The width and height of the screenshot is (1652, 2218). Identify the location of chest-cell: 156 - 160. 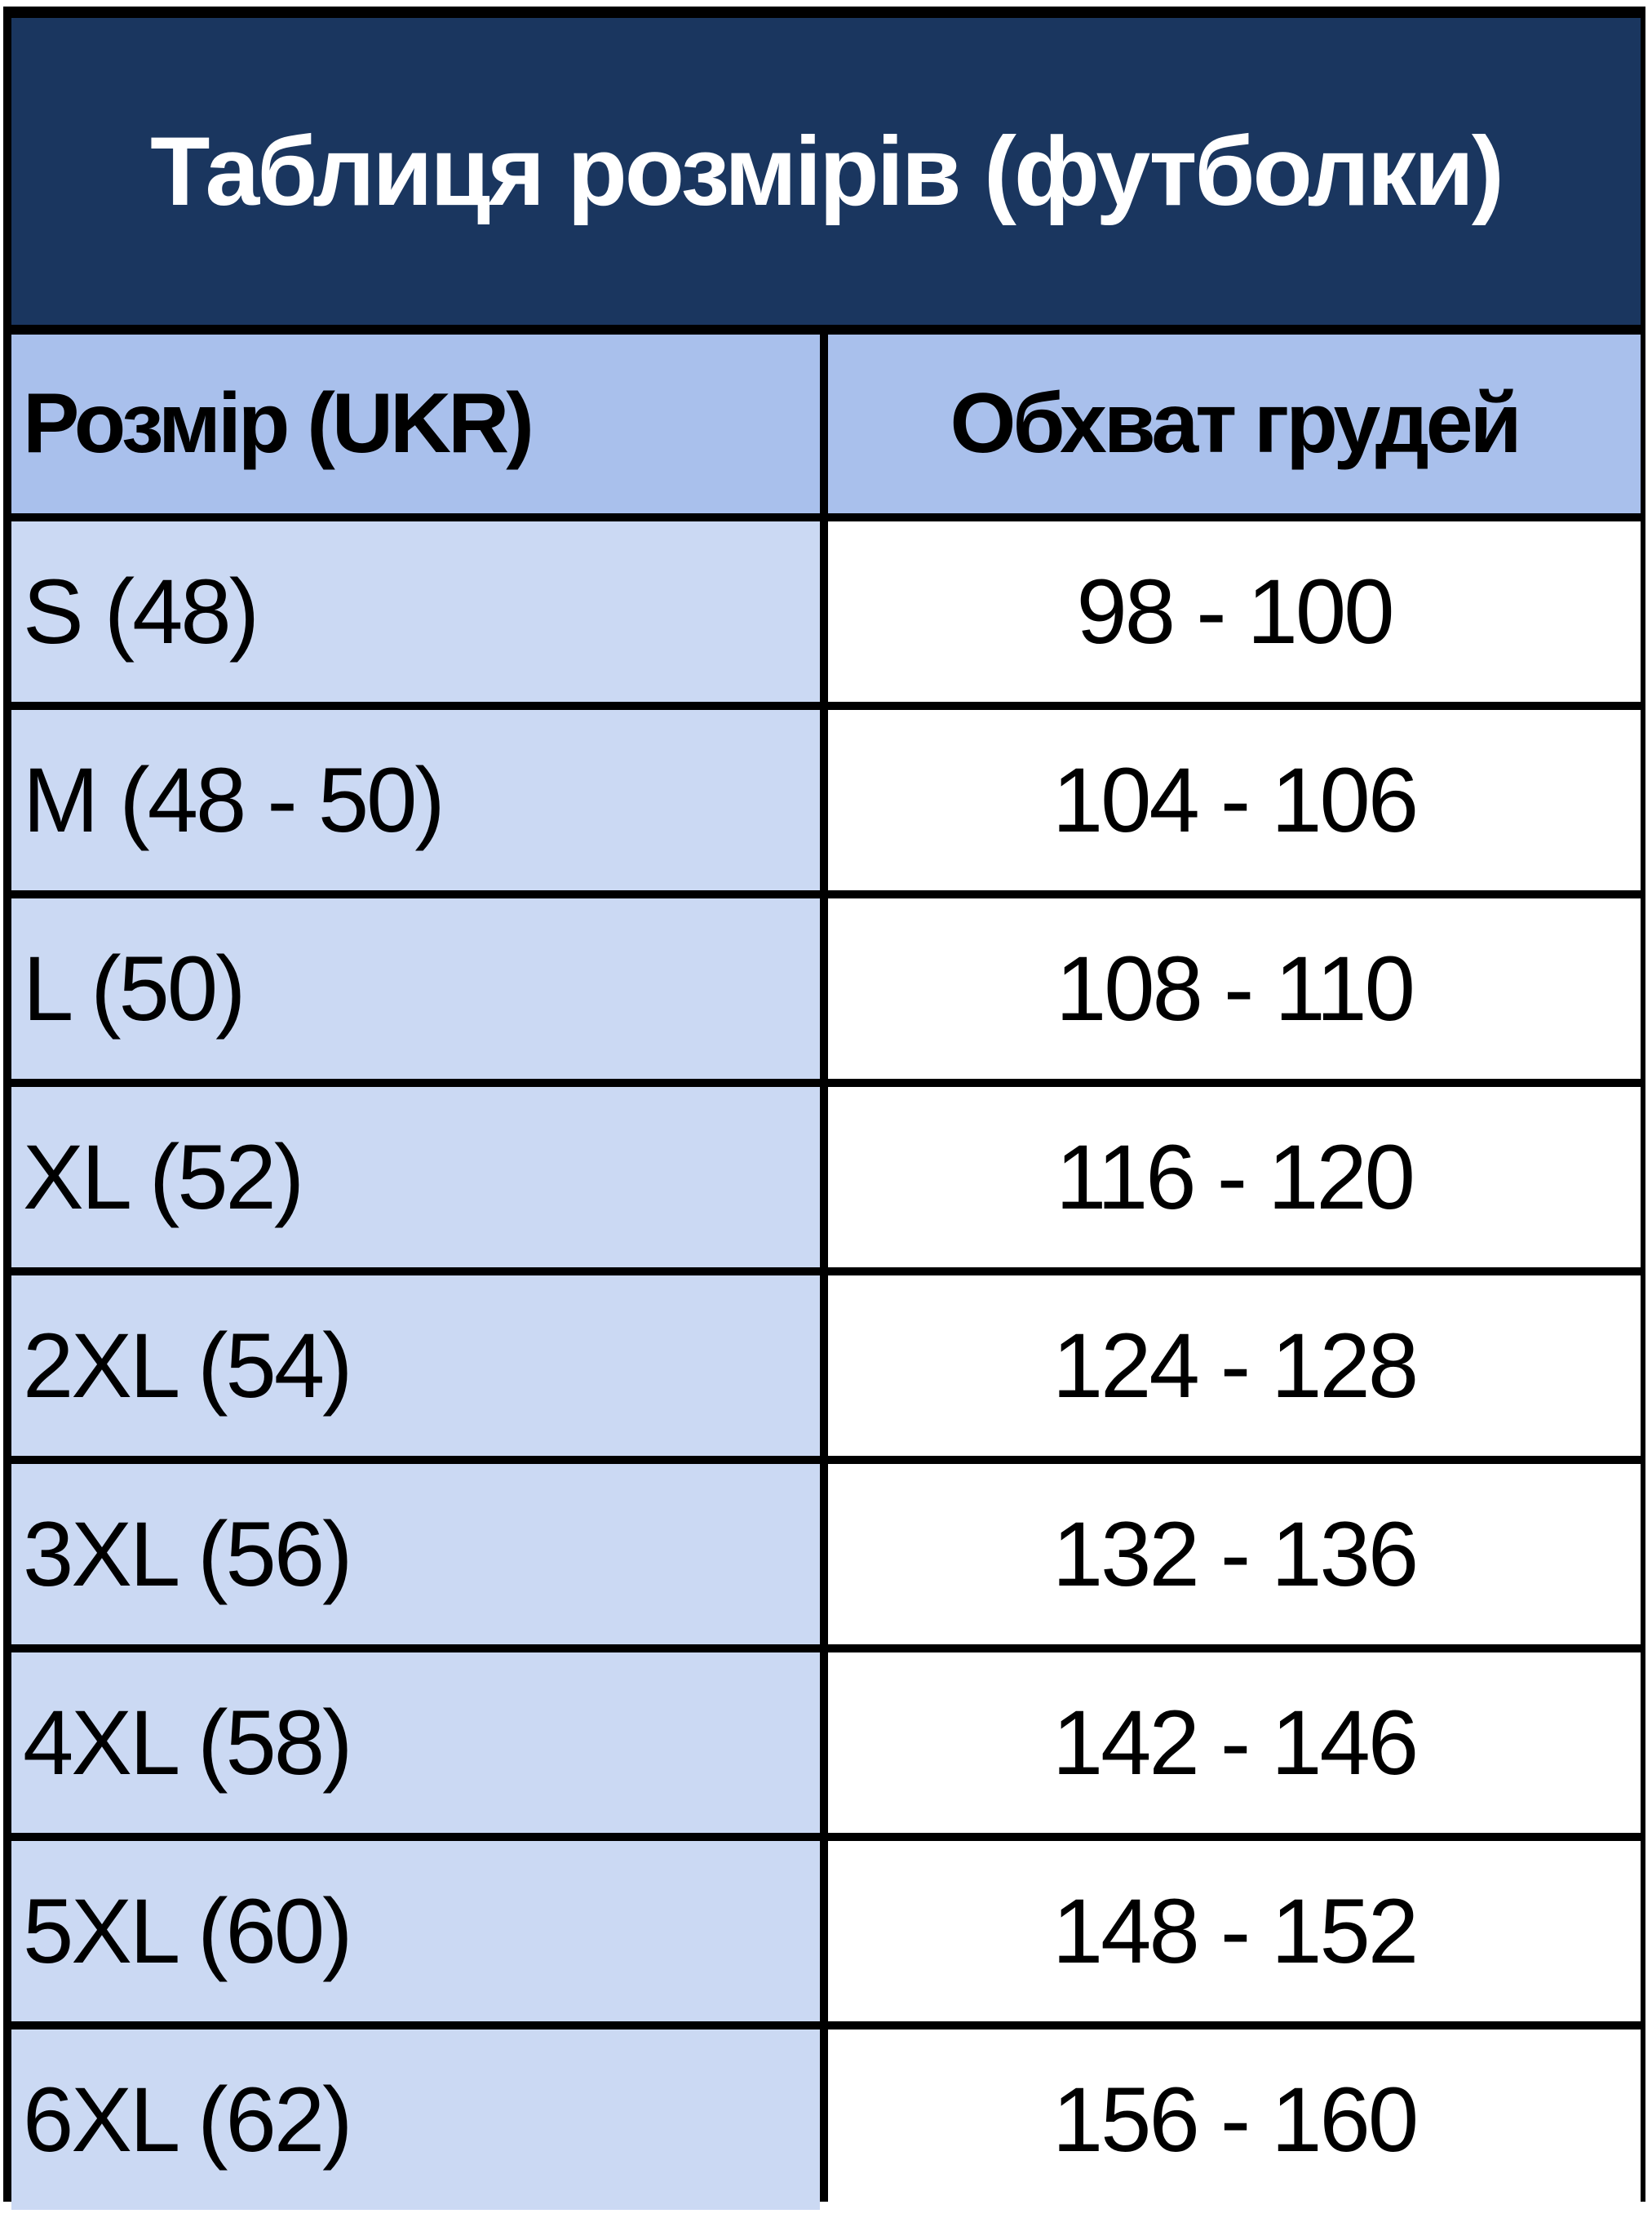
(1234, 2119).